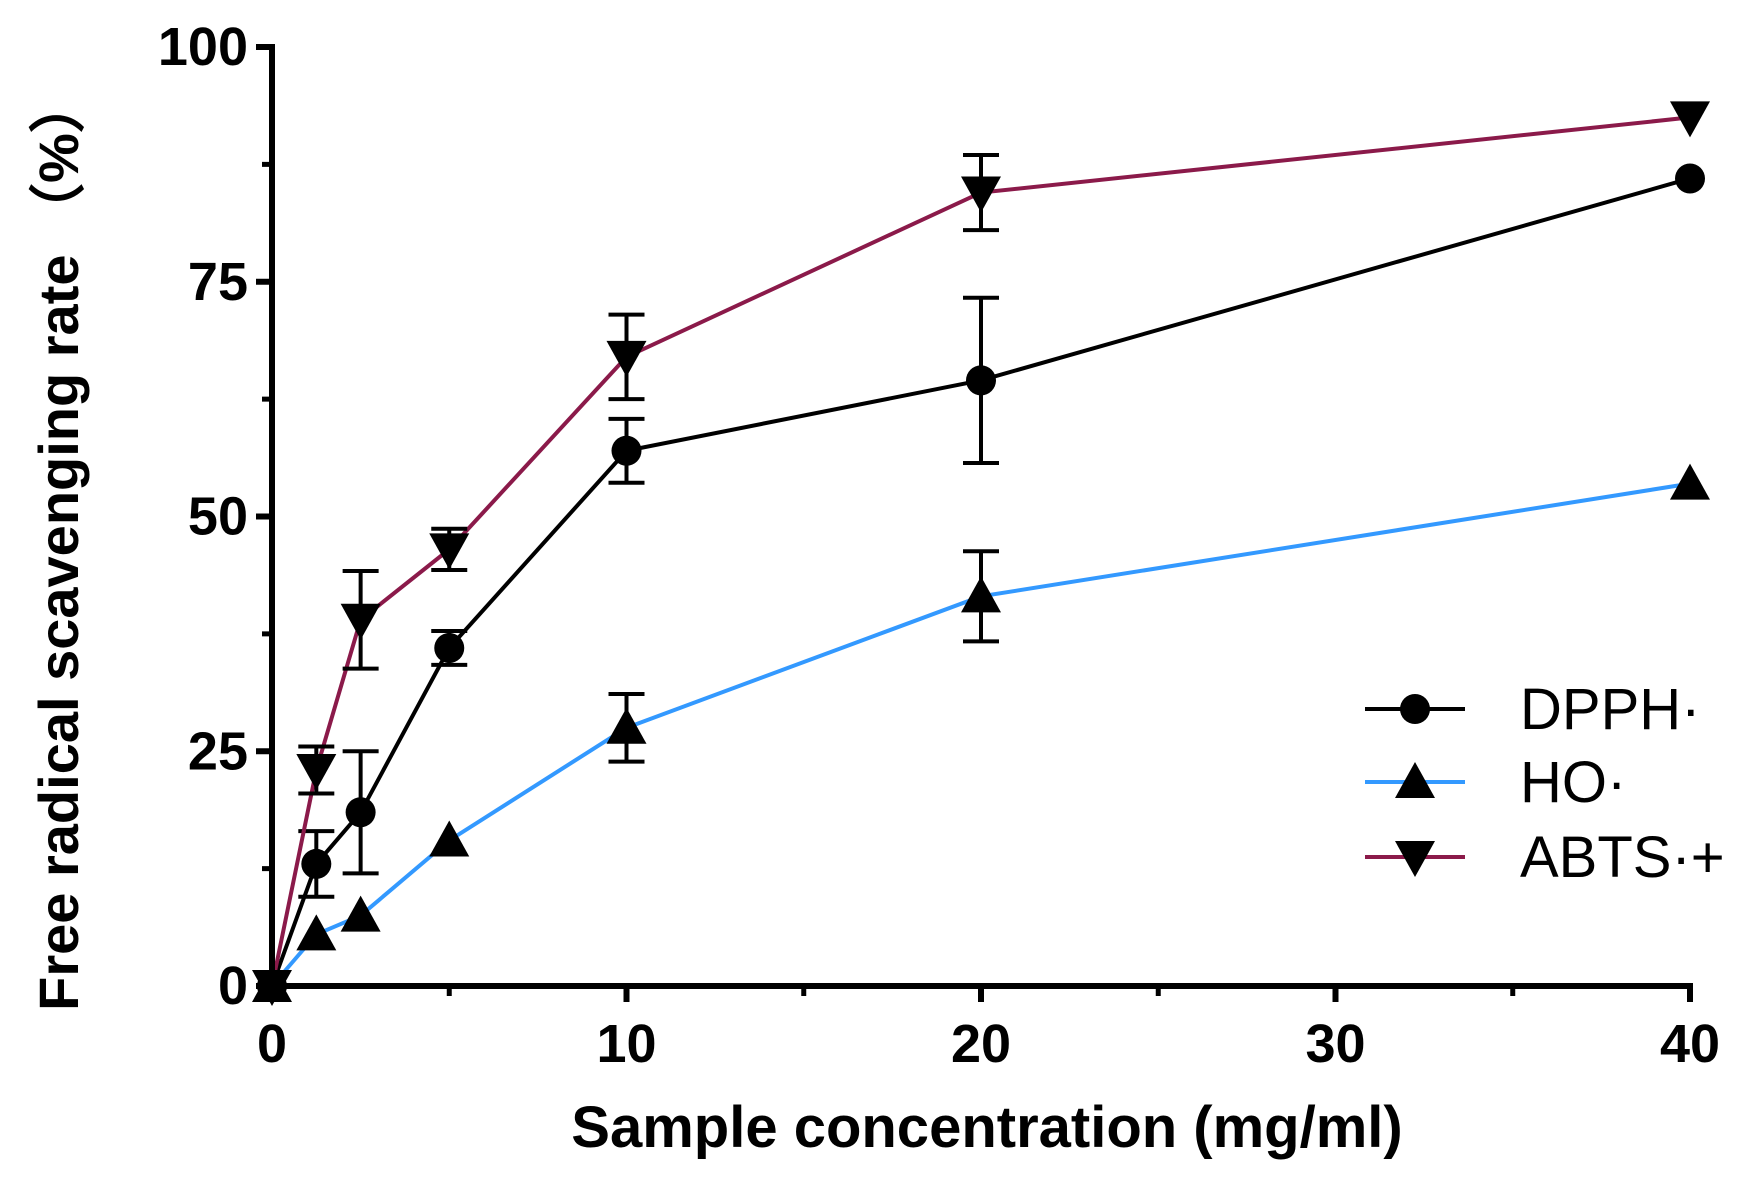  Describe the element at coordinates (233, 986) in the screenshot. I see `y-tick-label: 0` at that location.